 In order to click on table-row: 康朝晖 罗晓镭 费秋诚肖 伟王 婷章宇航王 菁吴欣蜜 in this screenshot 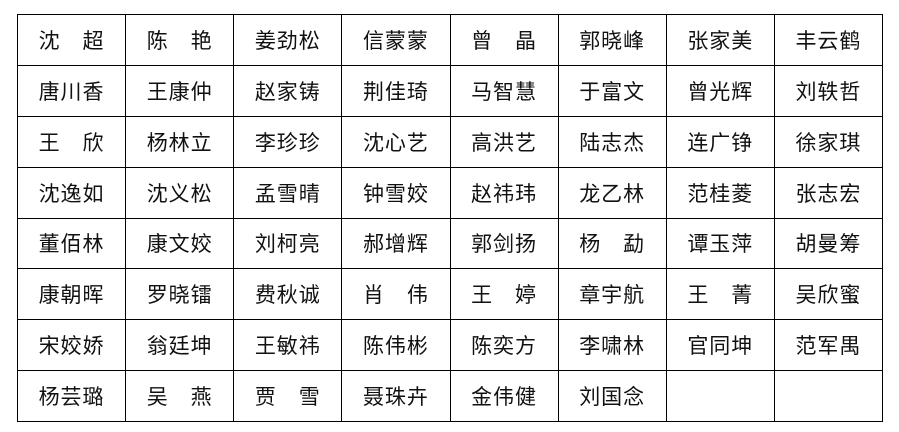, I will do `click(450, 294)`.